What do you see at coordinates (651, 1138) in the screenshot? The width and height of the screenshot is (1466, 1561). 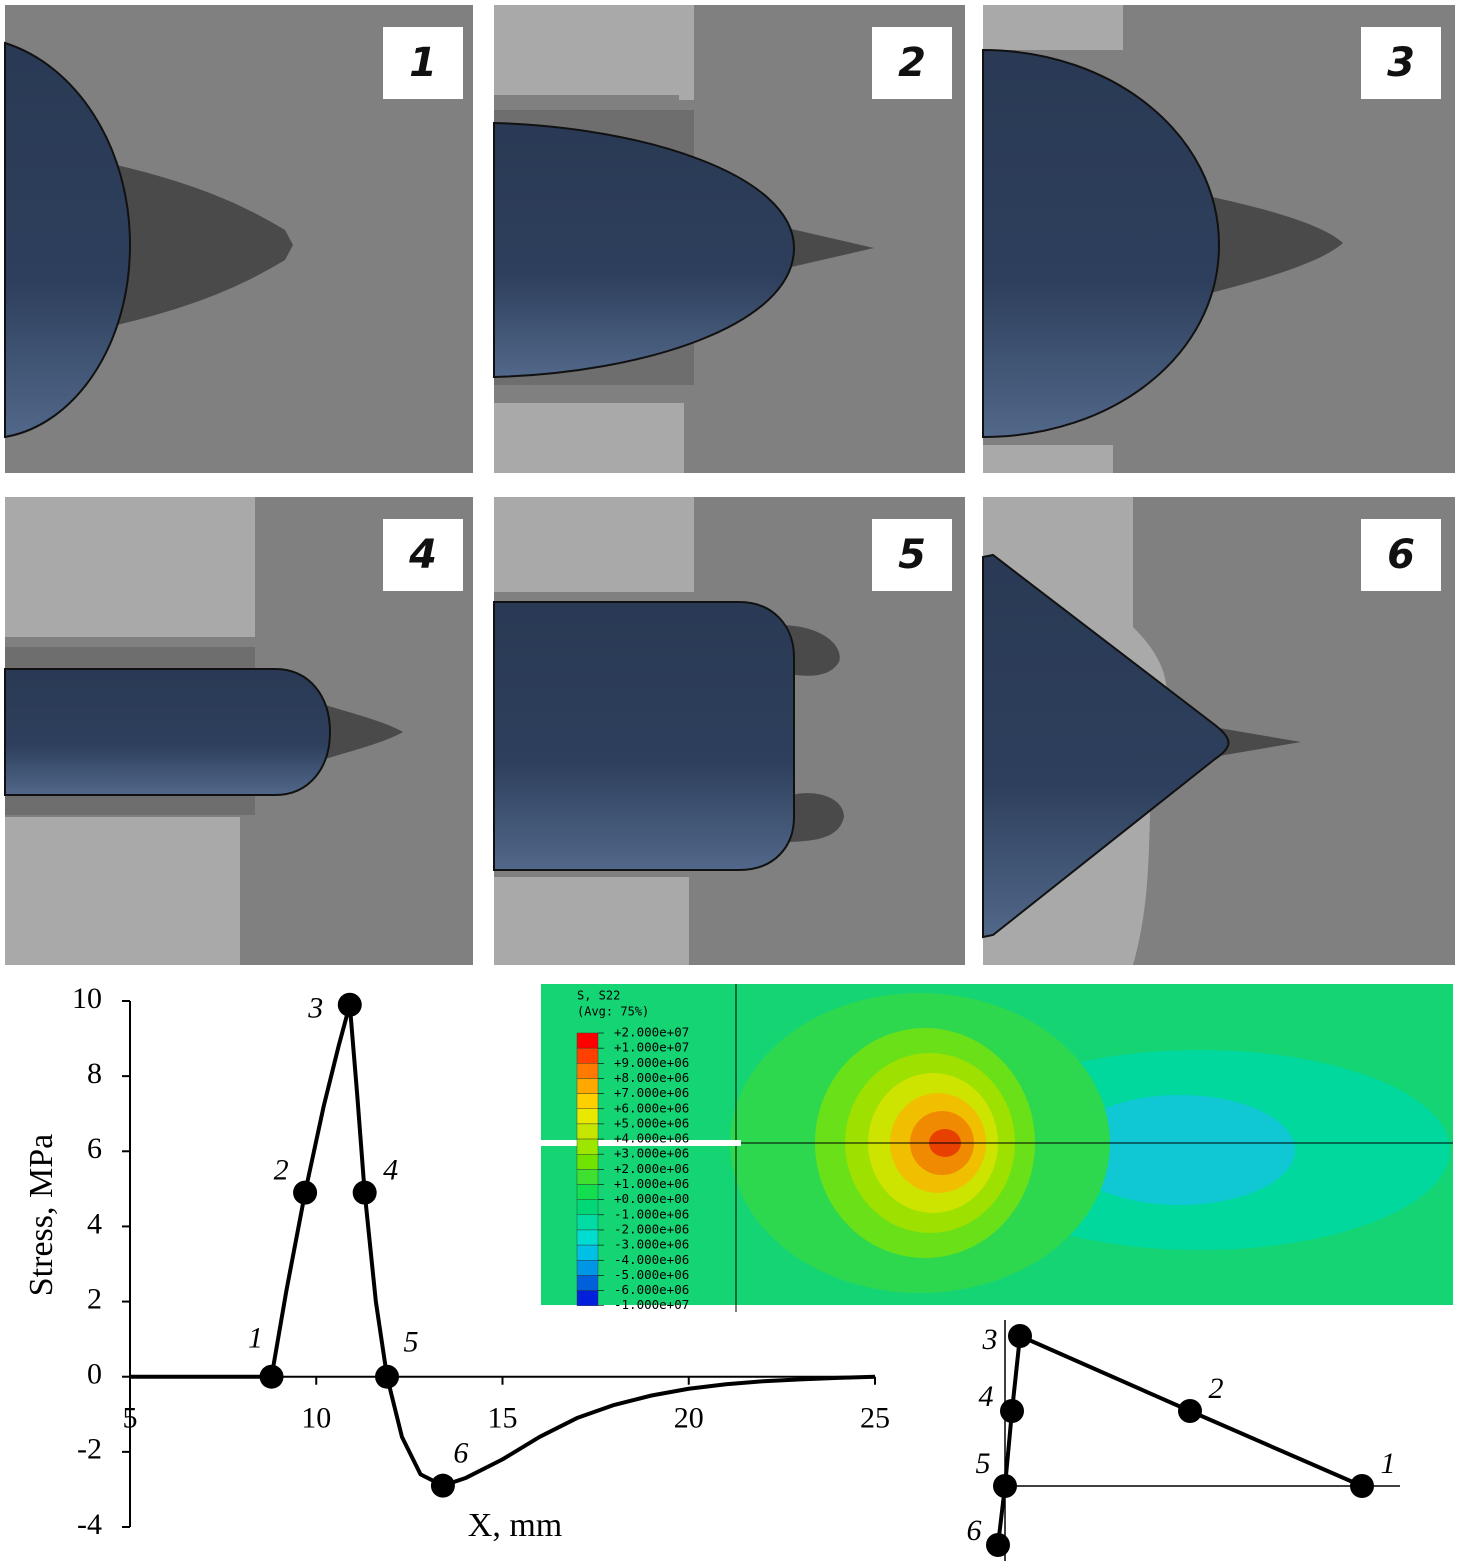 I see `legend-label: +4.000e+06` at bounding box center [651, 1138].